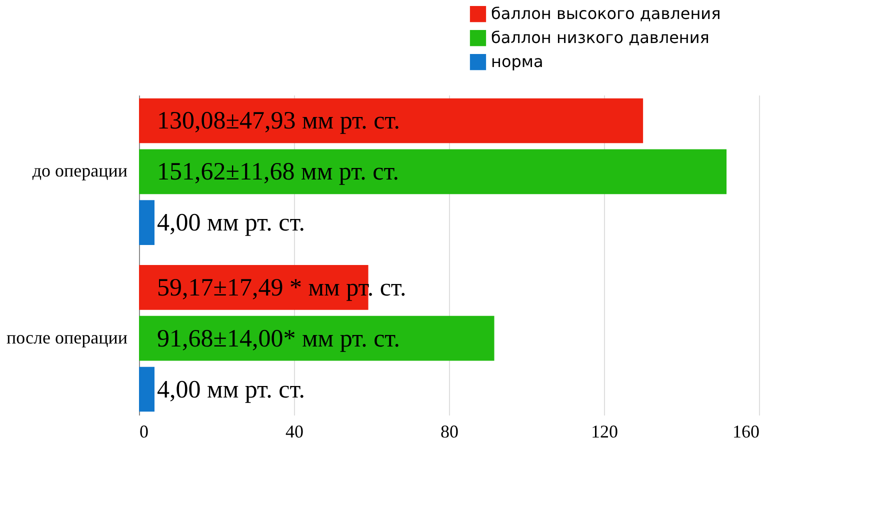  Describe the element at coordinates (144, 432) in the screenshot. I see `x-tick-label: 0` at that location.